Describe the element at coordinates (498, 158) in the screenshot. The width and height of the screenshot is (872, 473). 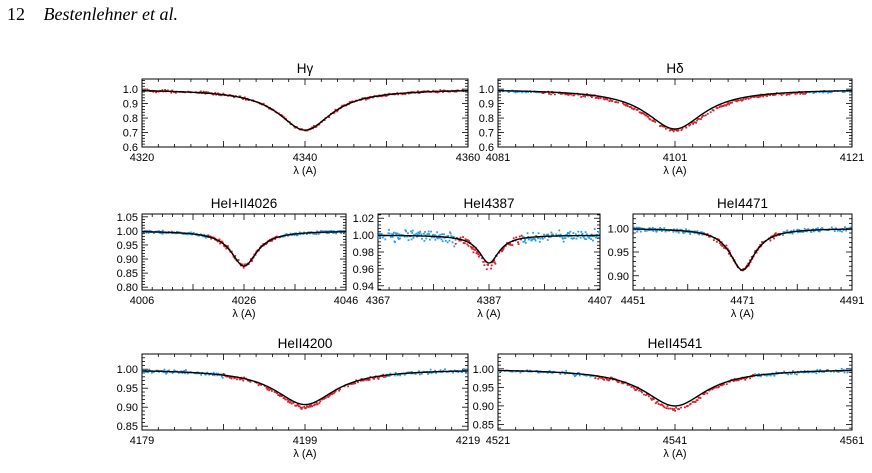
I see `x-tick-label: 4081` at that location.